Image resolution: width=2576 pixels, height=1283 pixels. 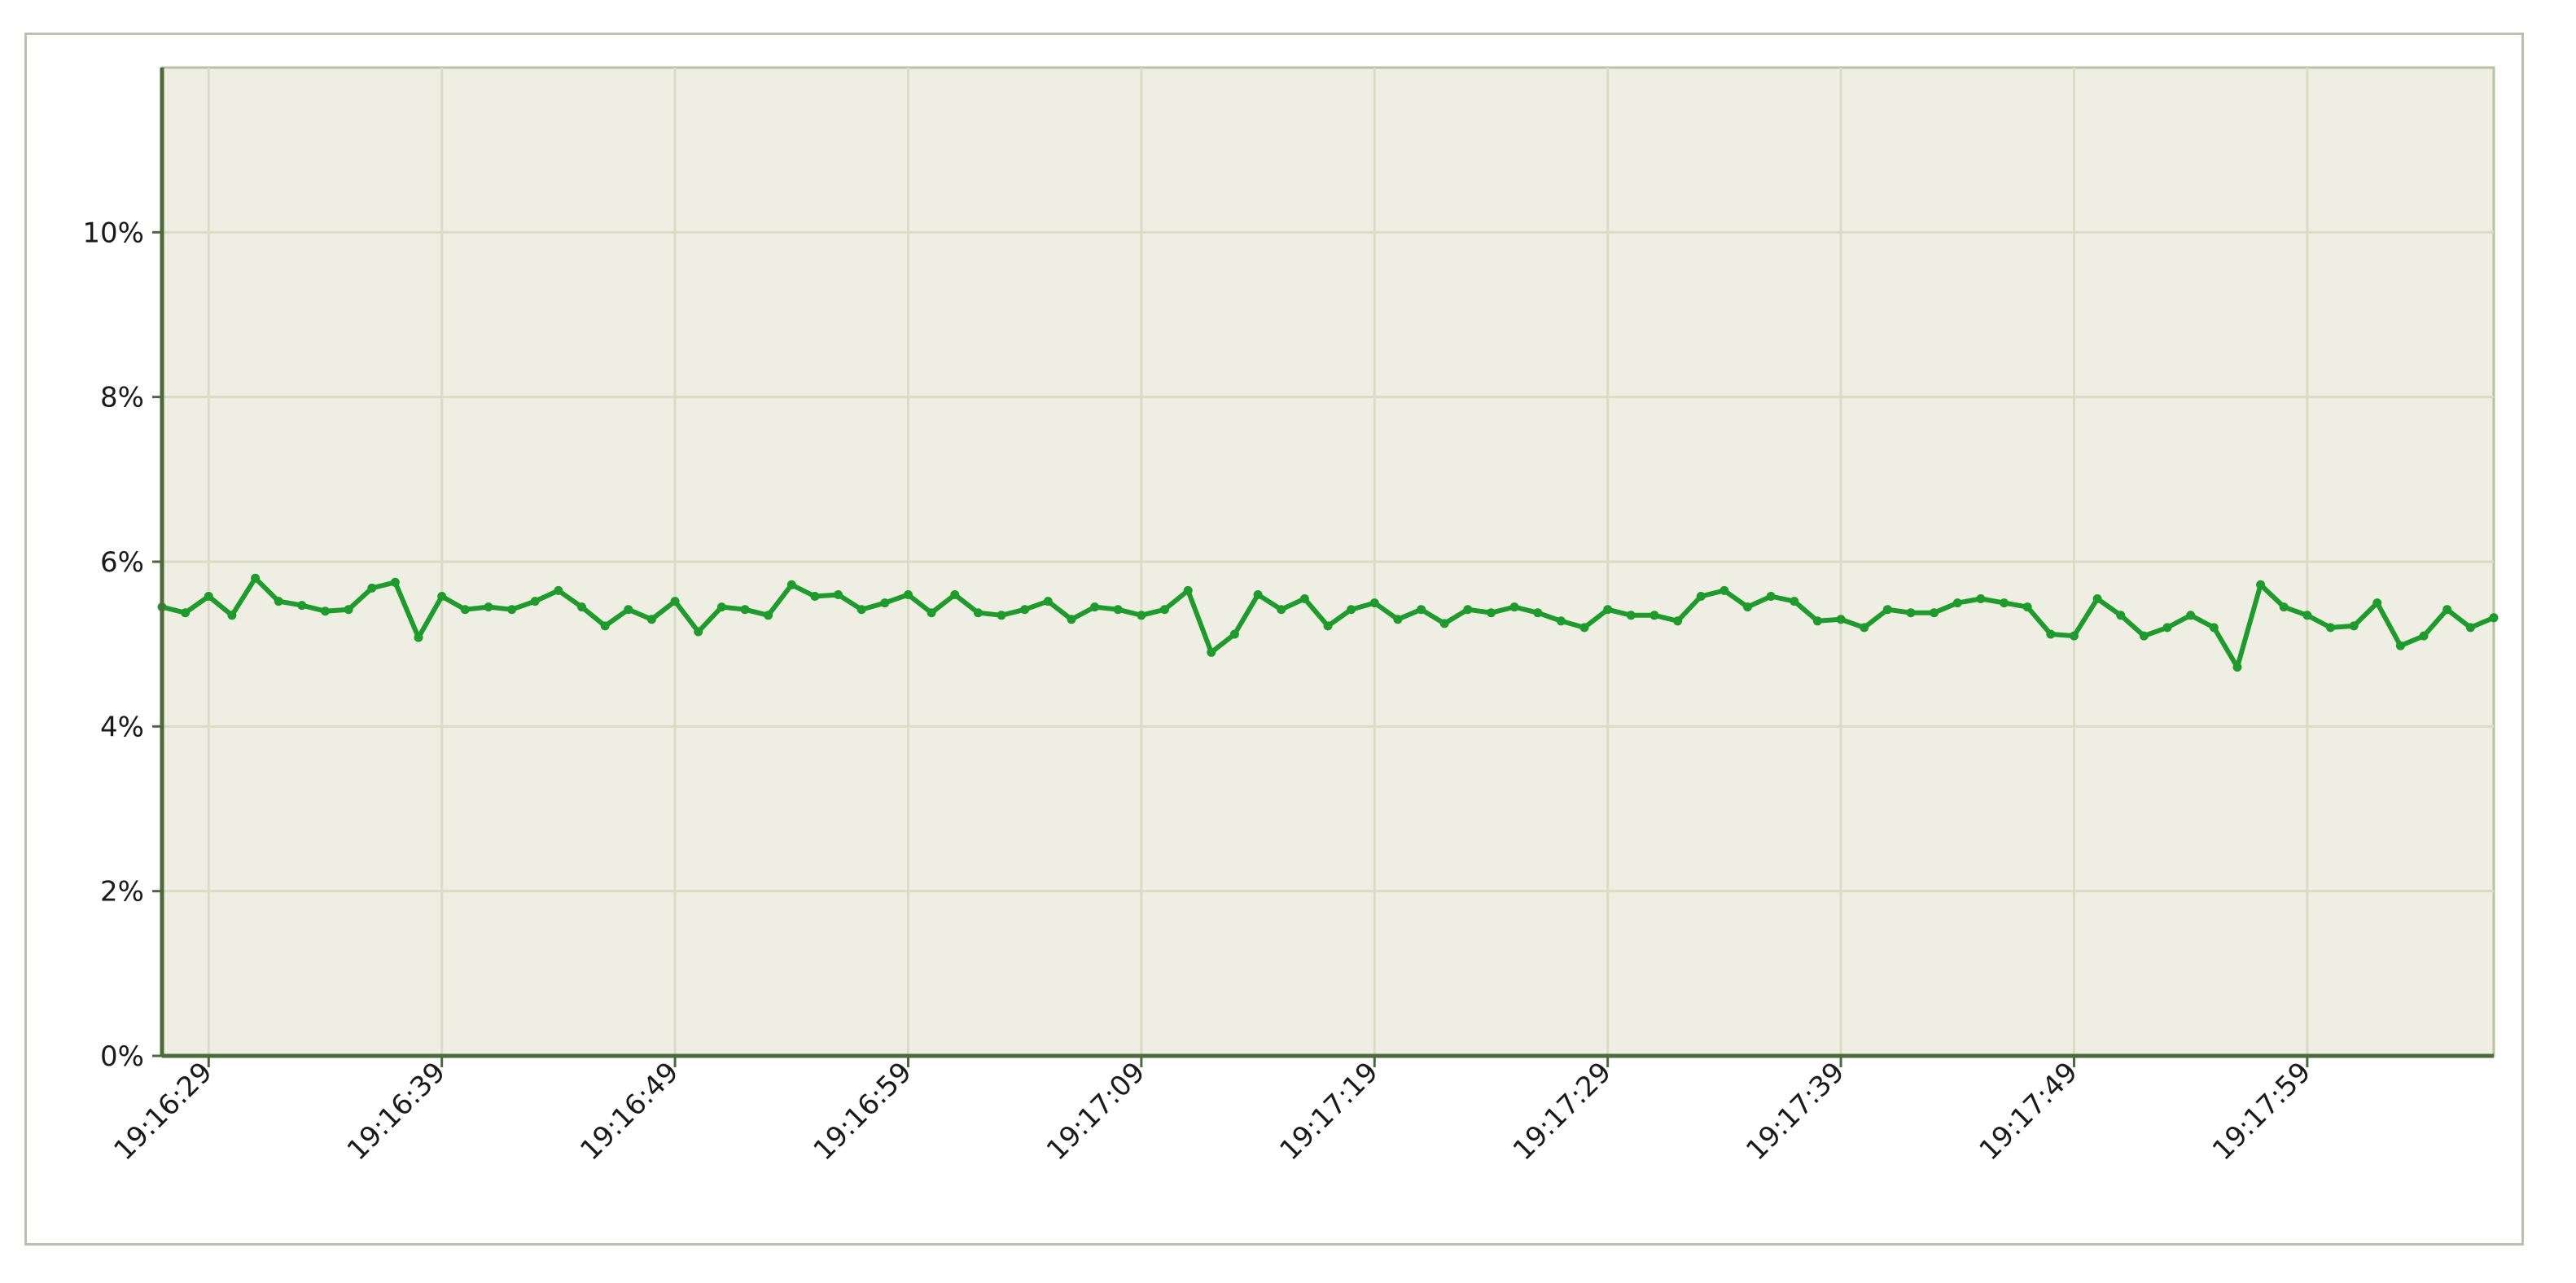 What do you see at coordinates (863, 1112) in the screenshot?
I see `x-tick-label: 19:16:59` at bounding box center [863, 1112].